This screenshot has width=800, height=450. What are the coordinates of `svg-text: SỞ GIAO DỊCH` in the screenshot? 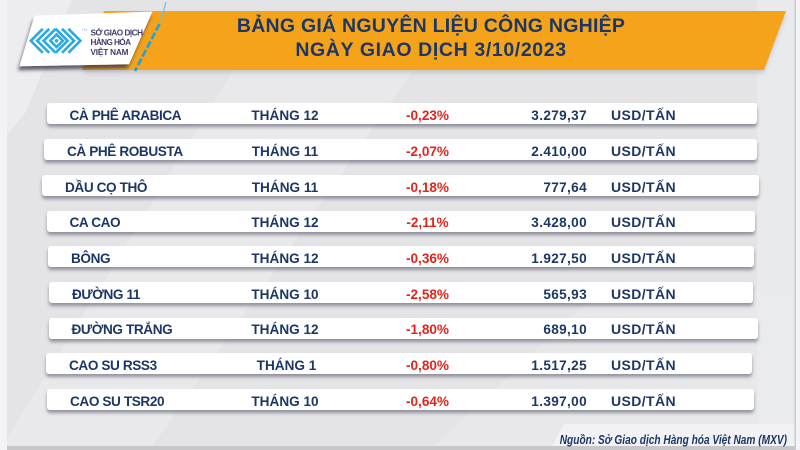 It's located at (117, 32).